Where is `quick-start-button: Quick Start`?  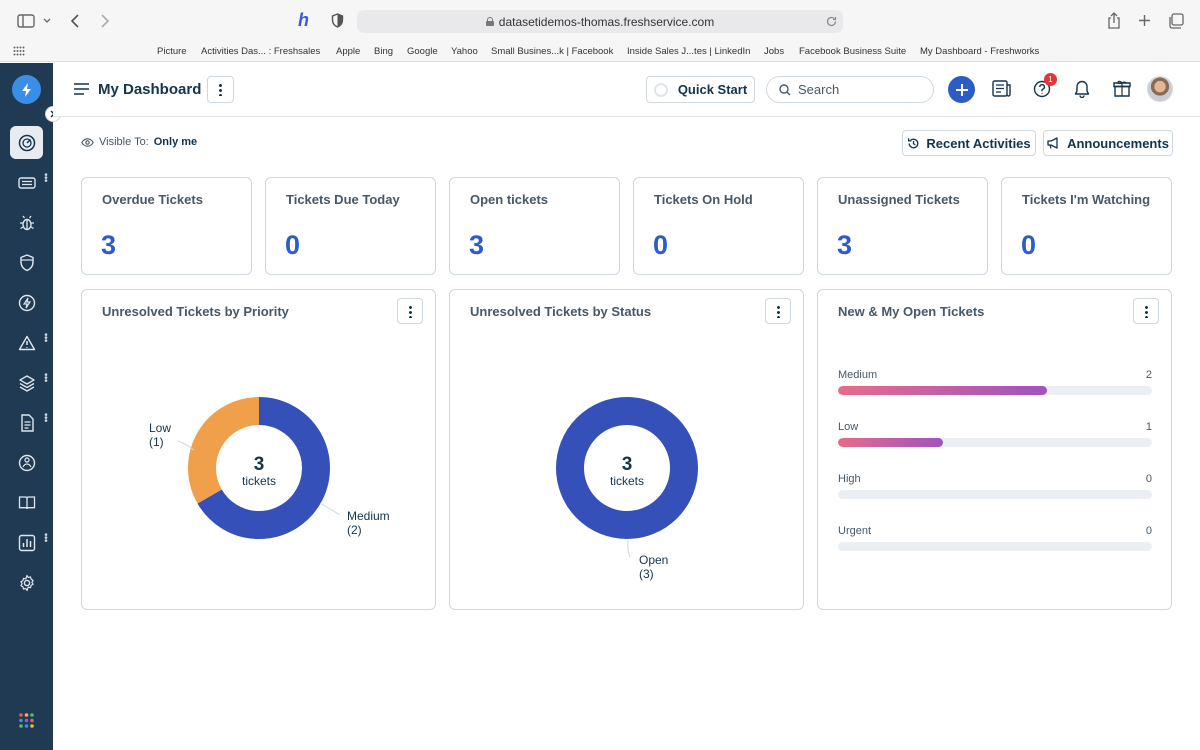 quick-start-button: Quick Start is located at coordinates (700, 89).